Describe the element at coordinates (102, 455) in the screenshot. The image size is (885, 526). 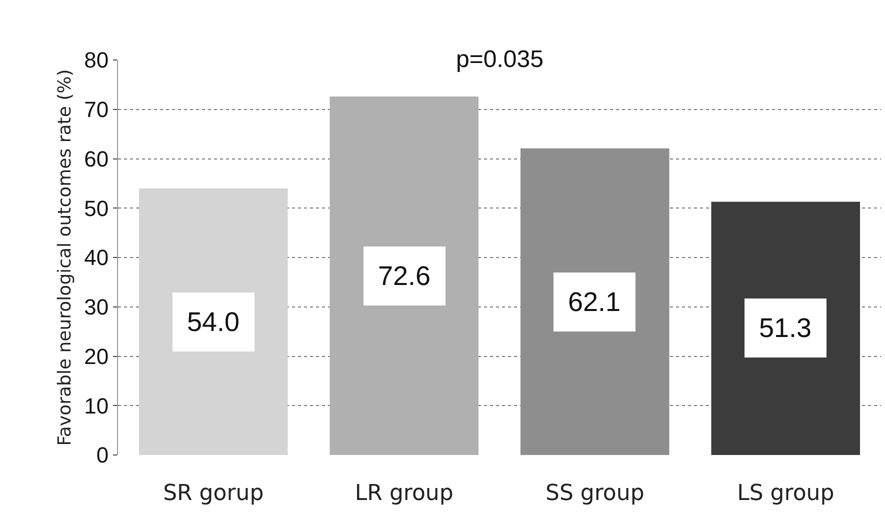
I see `y-tick-label: 0` at that location.